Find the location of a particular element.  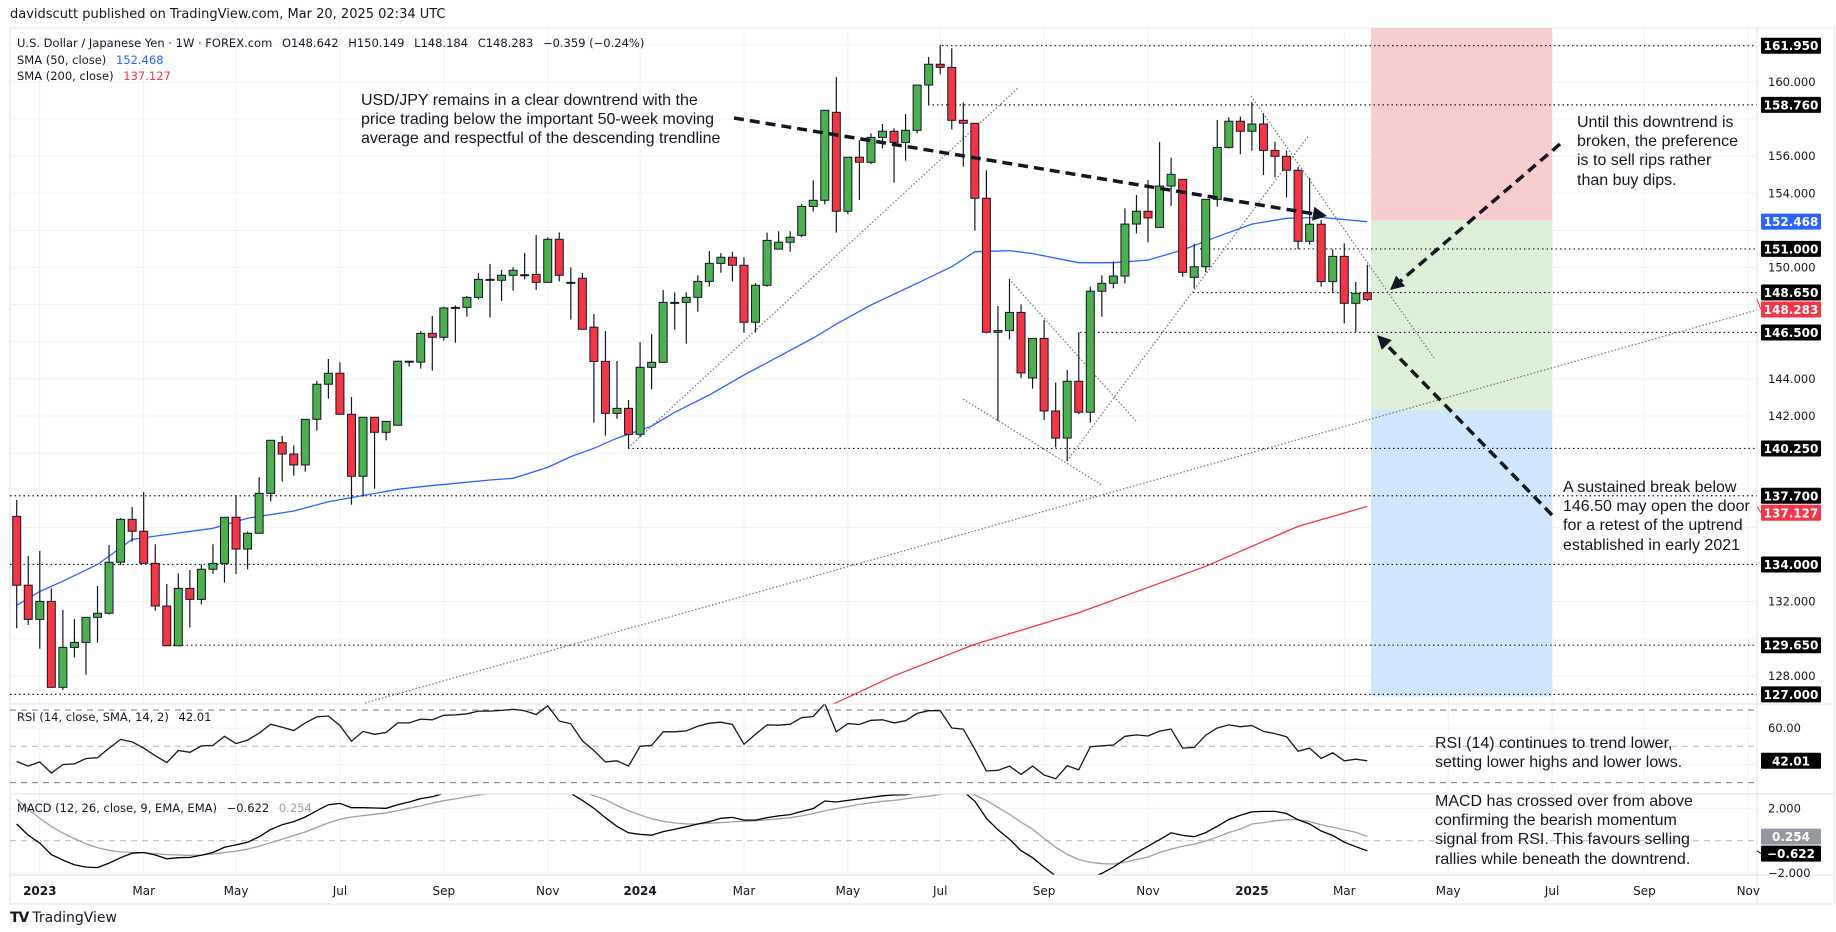

annotation-line: 146.50 may open the door is located at coordinates (1656, 507).